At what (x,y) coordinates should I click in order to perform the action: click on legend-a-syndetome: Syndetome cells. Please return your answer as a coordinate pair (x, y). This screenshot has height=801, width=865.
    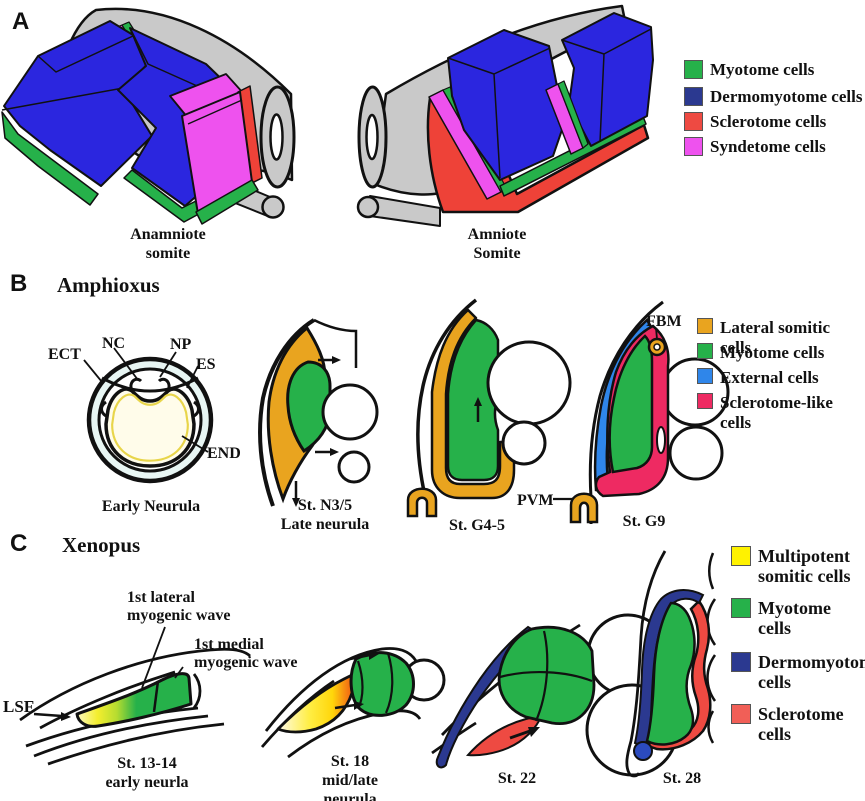
    Looking at the image, I should click on (755, 147).